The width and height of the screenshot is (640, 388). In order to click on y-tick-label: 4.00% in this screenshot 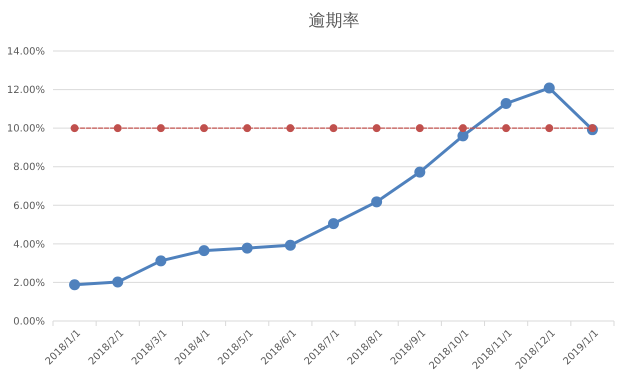, I will do `click(29, 244)`.